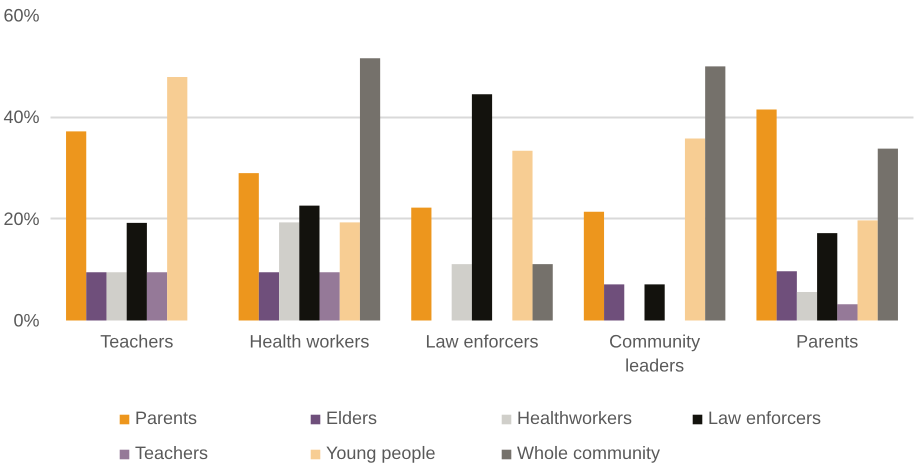 Image resolution: width=918 pixels, height=472 pixels. I want to click on x-tick-label: Law enforcers, so click(482, 342).